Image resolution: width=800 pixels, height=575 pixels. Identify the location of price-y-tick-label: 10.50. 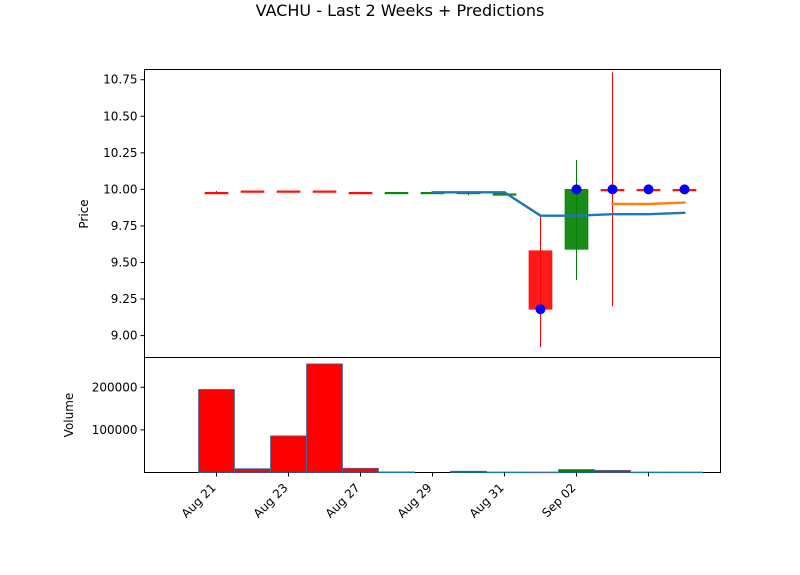
(120, 116).